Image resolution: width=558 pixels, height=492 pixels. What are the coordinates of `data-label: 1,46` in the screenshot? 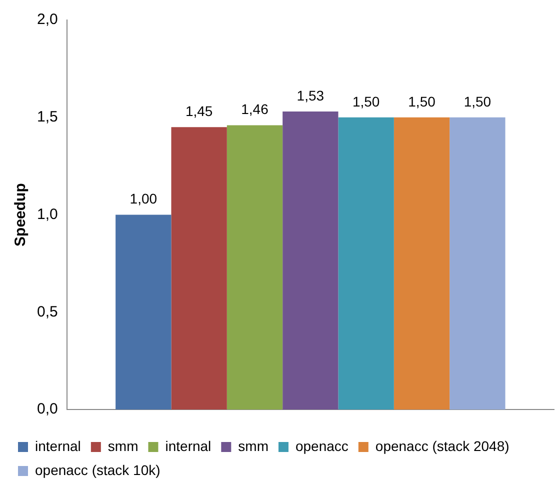 It's located at (255, 109).